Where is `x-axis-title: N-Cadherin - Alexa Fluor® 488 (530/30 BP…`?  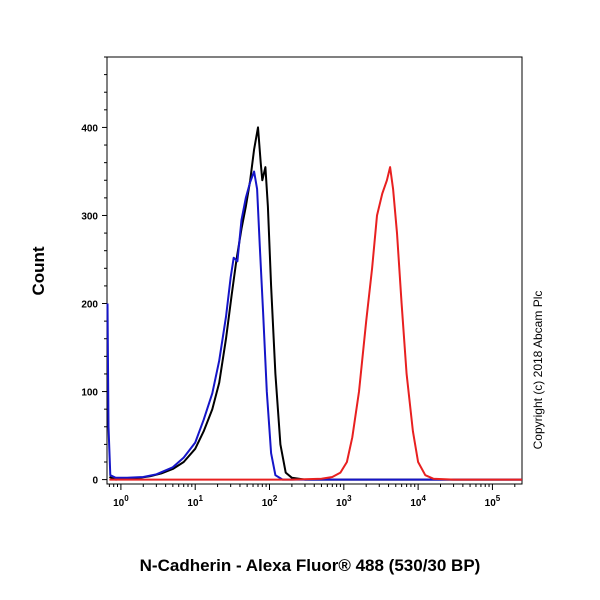 x-axis-title: N-Cadherin - Alexa Fluor® 488 (530/30 BP… is located at coordinates (310, 565).